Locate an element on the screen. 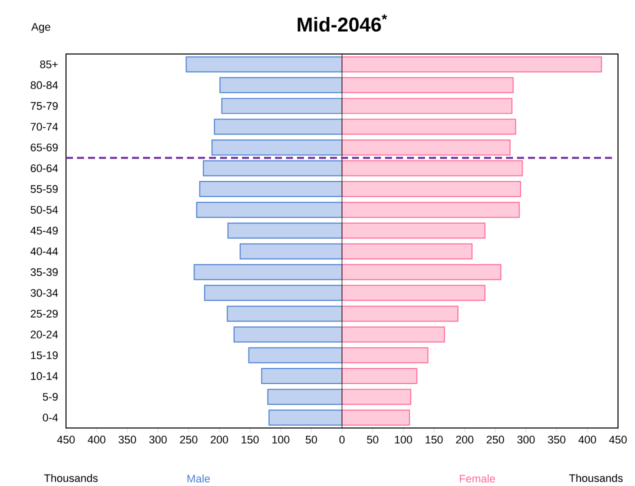  text: Female is located at coordinates (478, 478).